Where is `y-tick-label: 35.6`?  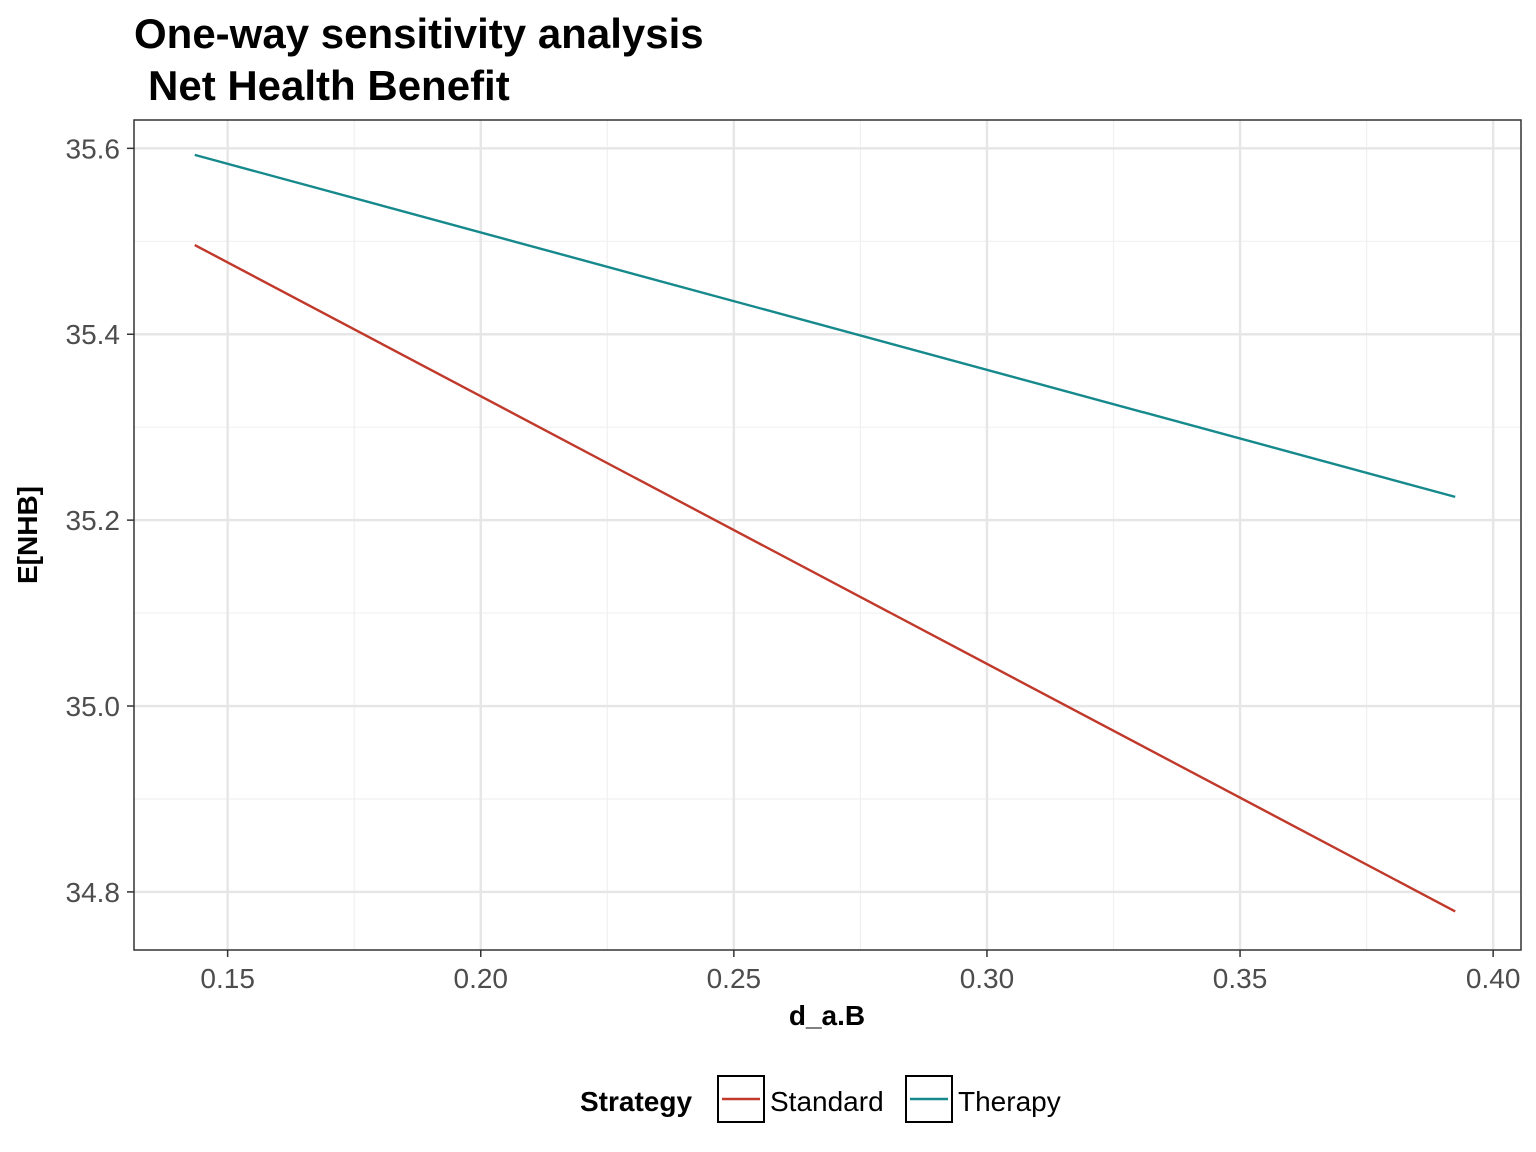
y-tick-label: 35.6 is located at coordinates (93, 148).